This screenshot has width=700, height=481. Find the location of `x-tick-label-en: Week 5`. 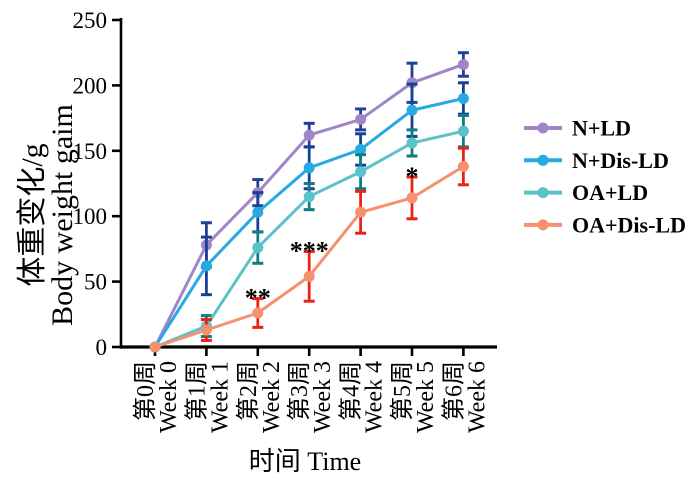

x-tick-label-en: Week 5 is located at coordinates (426, 397).